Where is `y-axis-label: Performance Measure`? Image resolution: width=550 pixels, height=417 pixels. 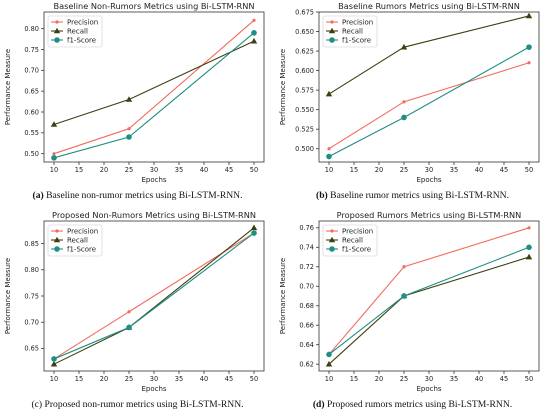 y-axis-label: Performance Measure is located at coordinates (283, 296).